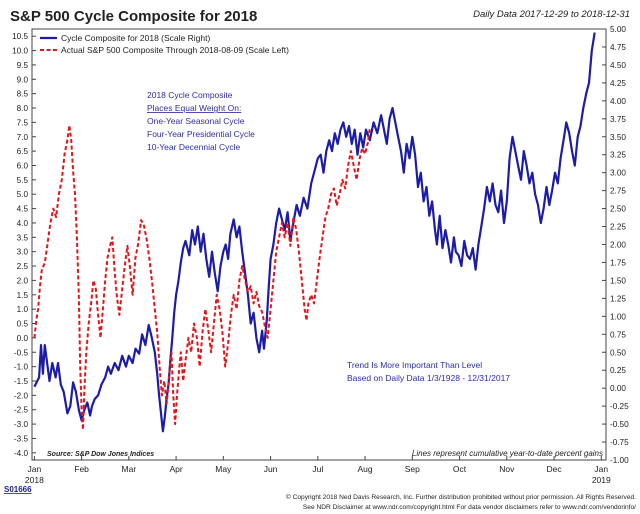  I want to click on left-tick-label: 4.0, so click(23, 223).